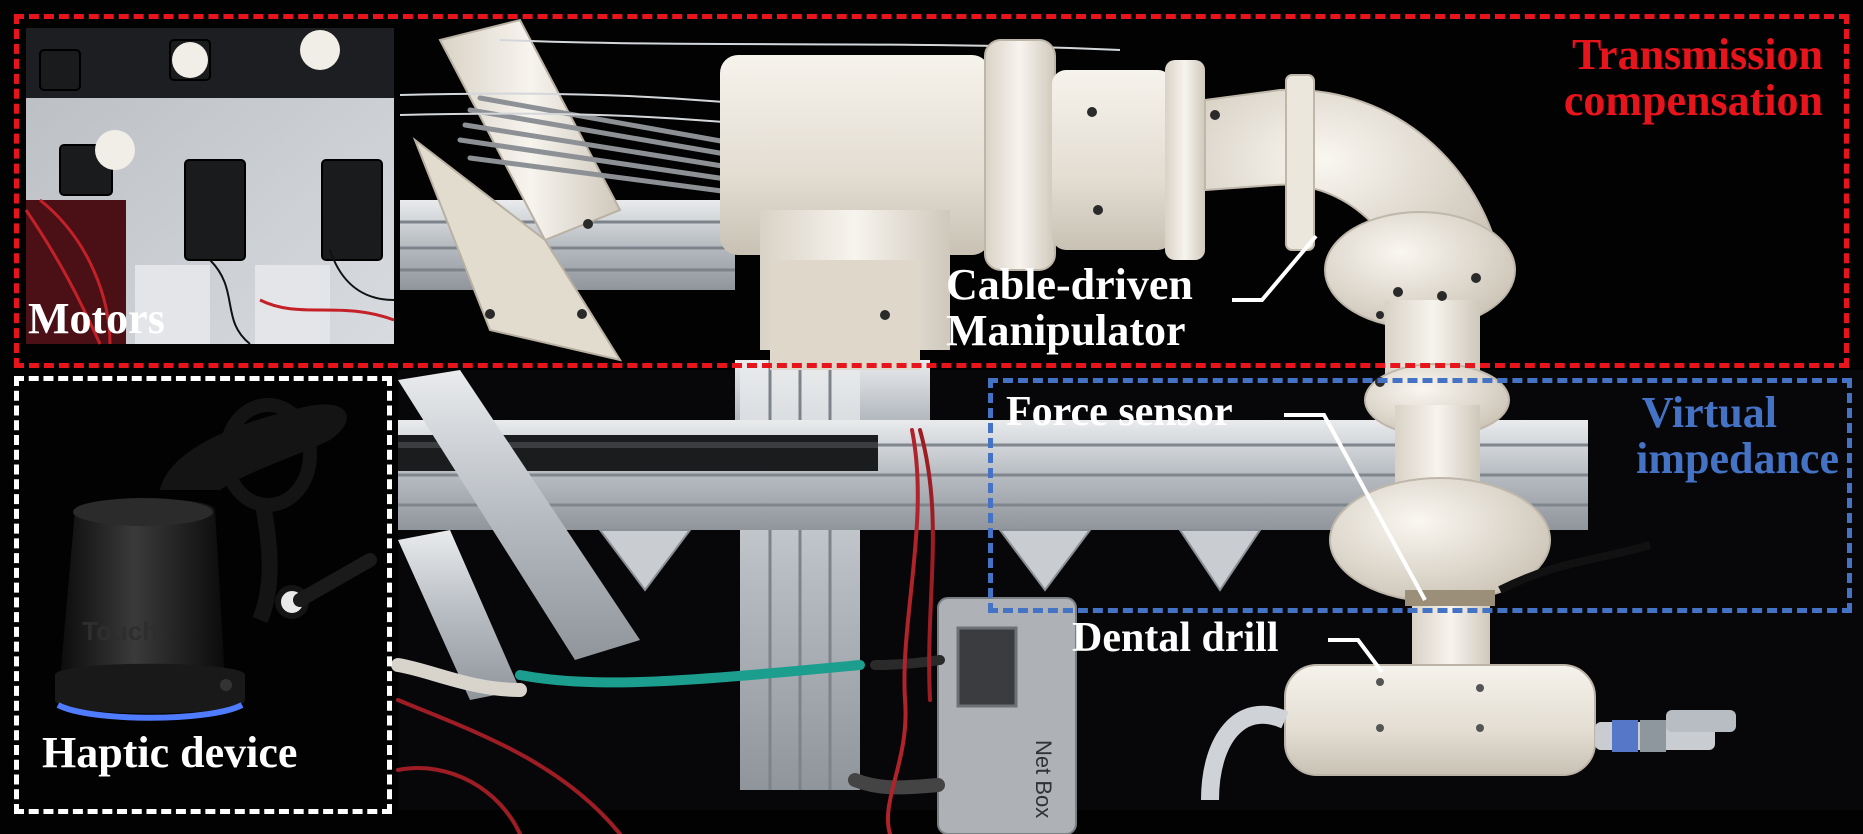 This screenshot has width=1863, height=834. What do you see at coordinates (855, 155) in the screenshot?
I see `manipulator-base-cylinder` at bounding box center [855, 155].